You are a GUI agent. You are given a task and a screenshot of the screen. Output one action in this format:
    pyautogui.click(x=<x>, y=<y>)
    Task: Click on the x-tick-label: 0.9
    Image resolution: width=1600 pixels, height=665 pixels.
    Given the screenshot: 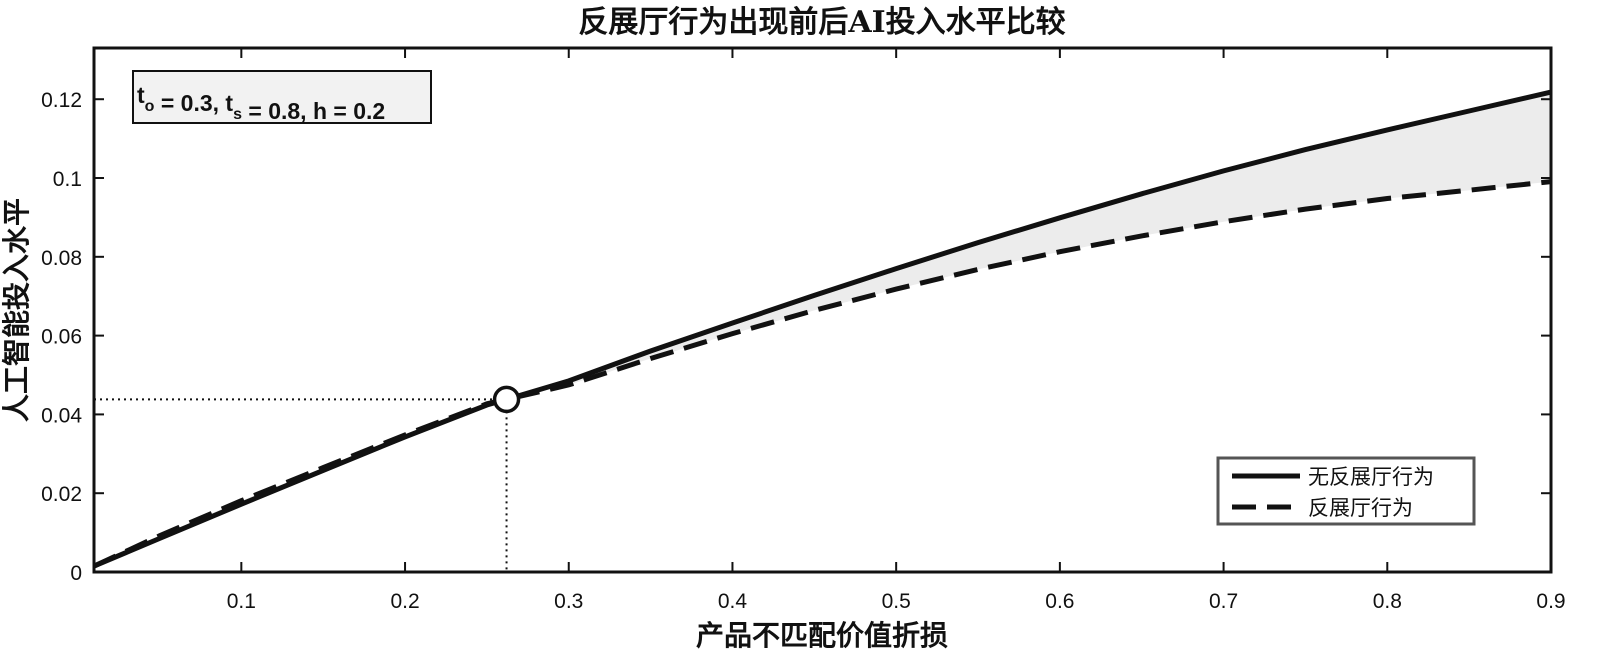 What is the action you would take?
    pyautogui.click(x=1550, y=601)
    